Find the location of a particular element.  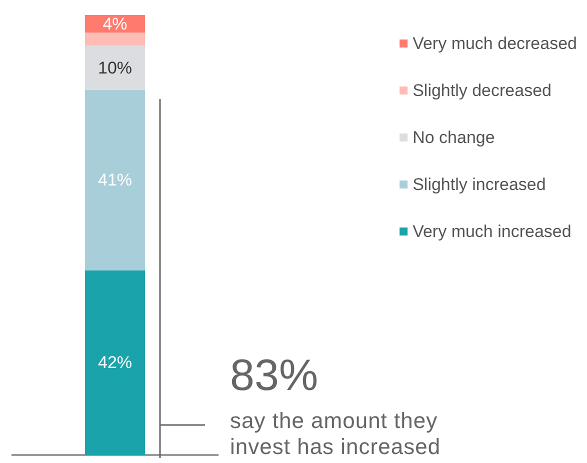

data-label: 41% is located at coordinates (115, 180).